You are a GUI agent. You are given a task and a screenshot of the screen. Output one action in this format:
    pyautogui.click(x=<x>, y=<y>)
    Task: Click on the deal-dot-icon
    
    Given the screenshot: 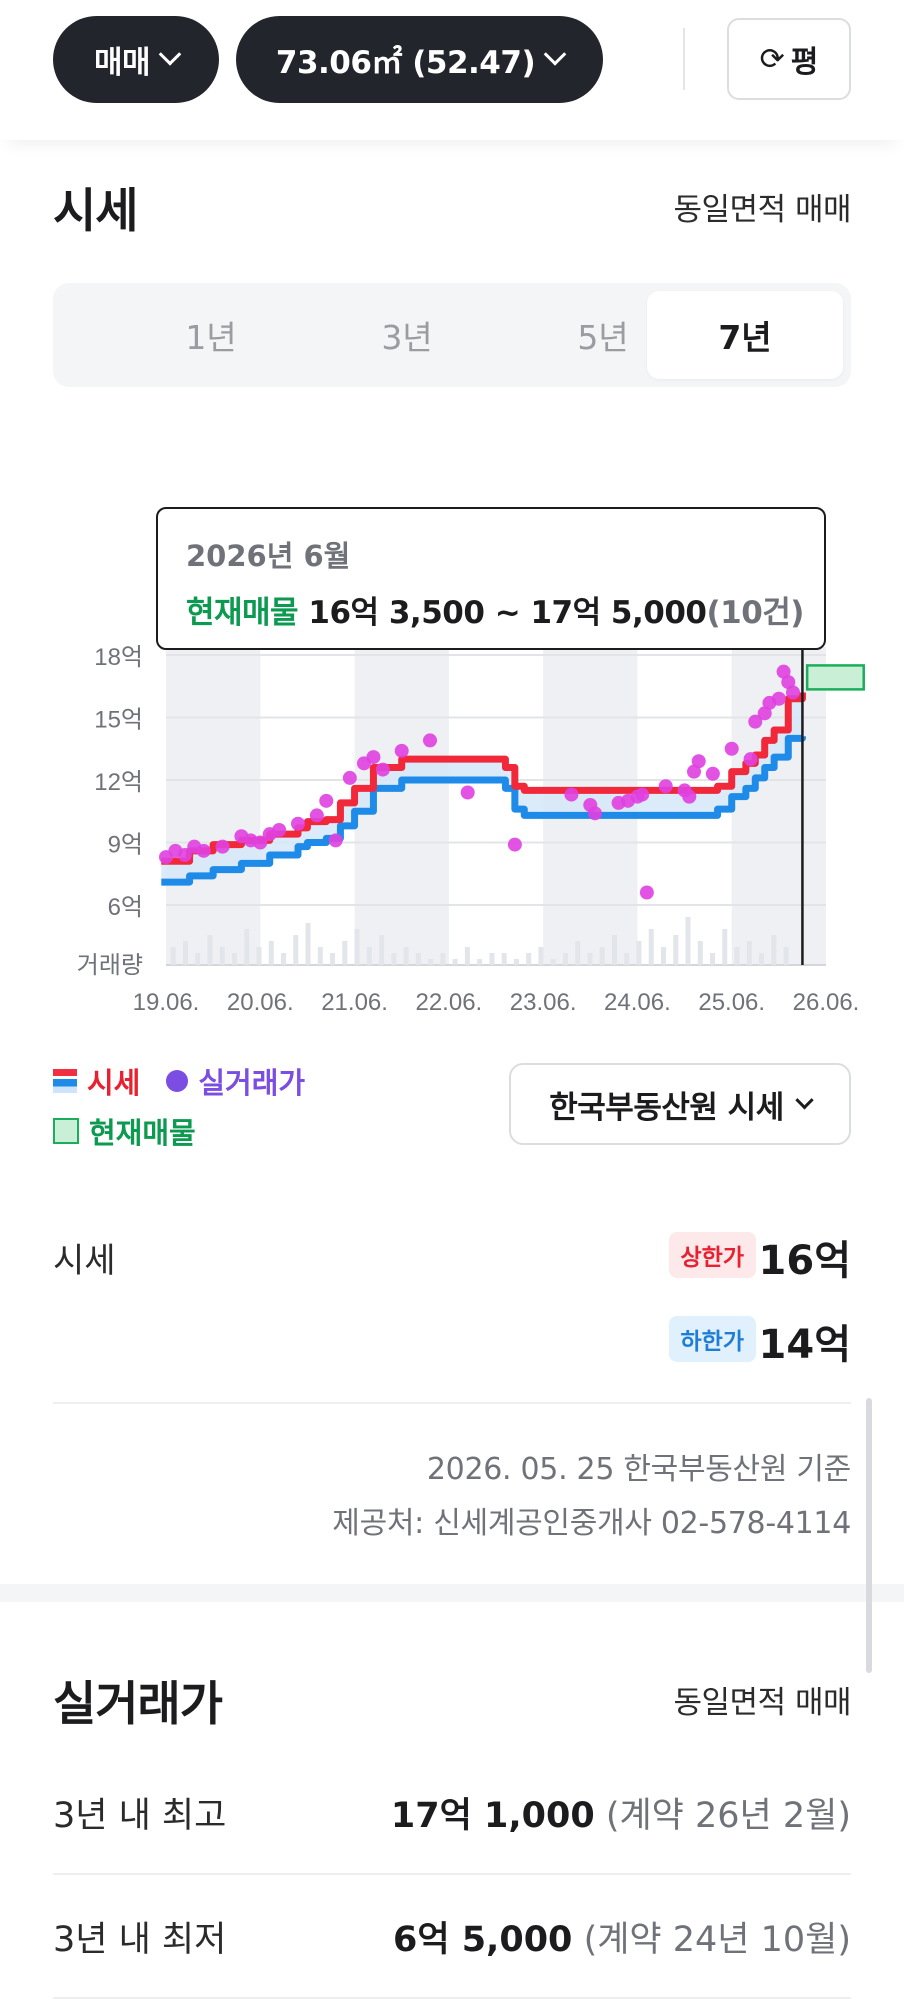 What is the action you would take?
    pyautogui.click(x=177, y=1081)
    